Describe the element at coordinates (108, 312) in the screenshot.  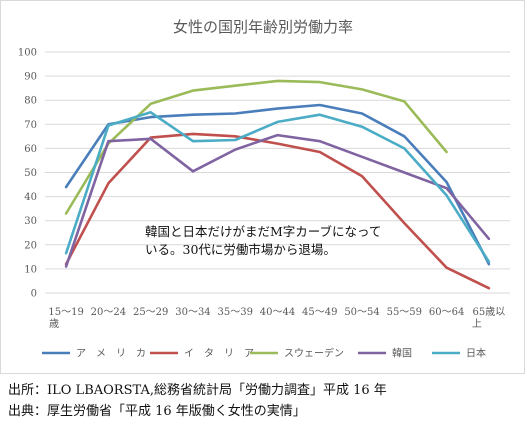
I see `x-tick-label: 20～24` at that location.